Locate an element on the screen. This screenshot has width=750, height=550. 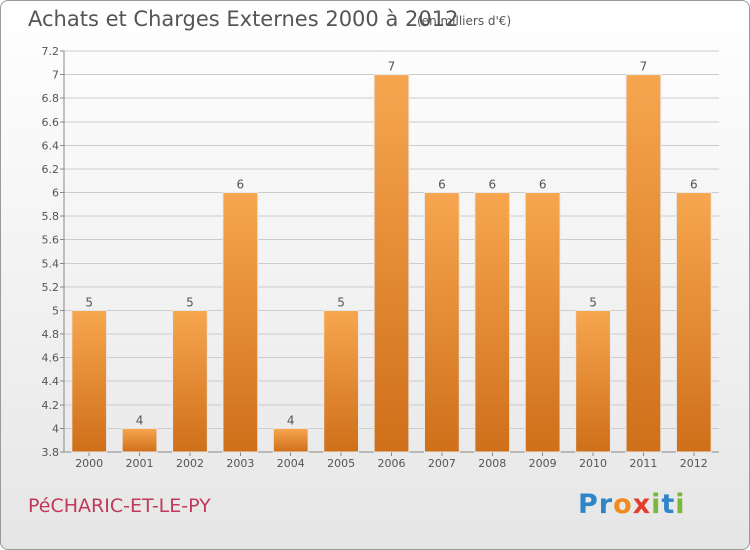
y-tick-label: 5.8 is located at coordinates (51, 216).